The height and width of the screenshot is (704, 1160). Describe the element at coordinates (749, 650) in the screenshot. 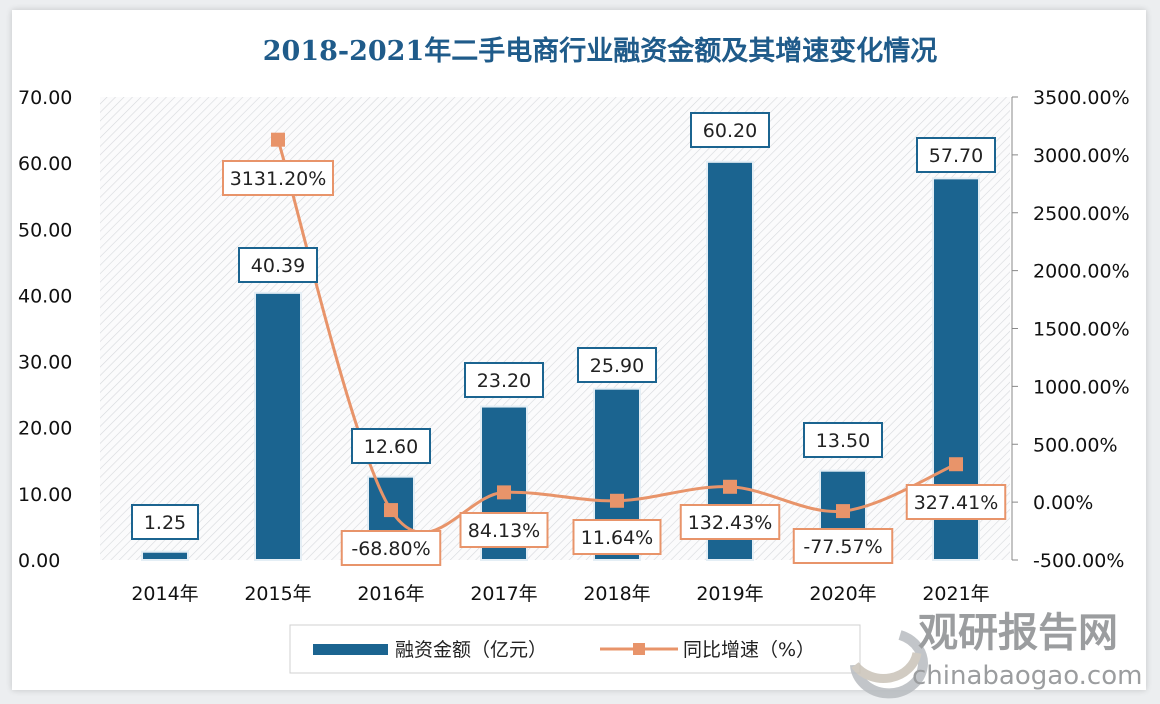

I see `legend-line-label: 同比增速（%）` at that location.